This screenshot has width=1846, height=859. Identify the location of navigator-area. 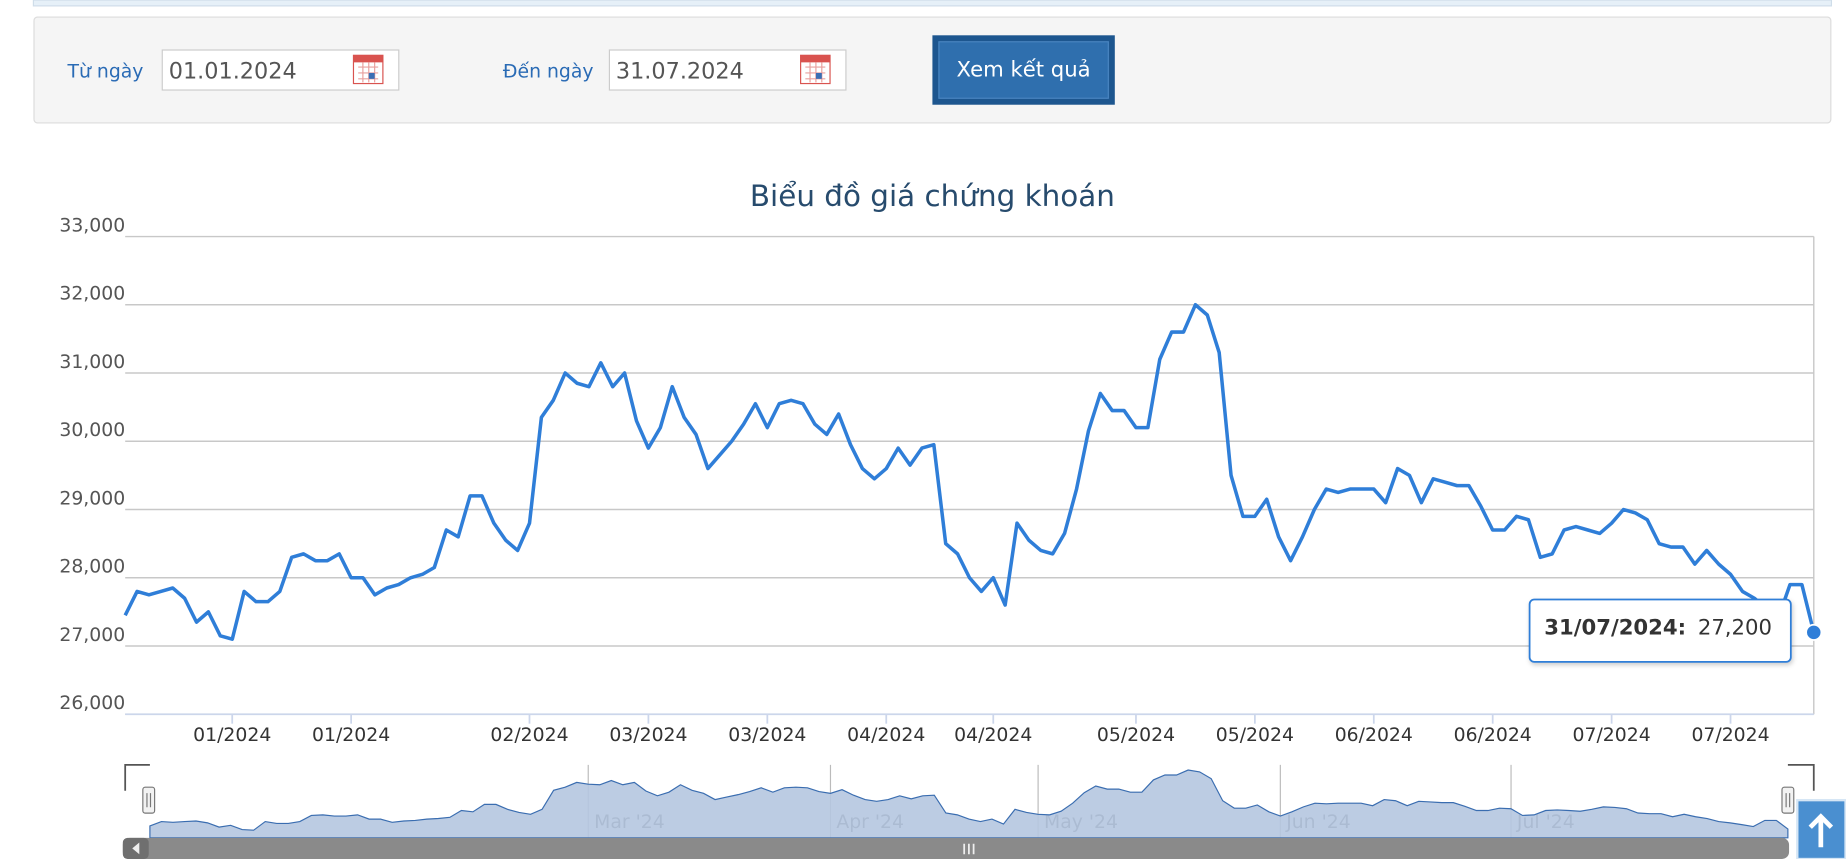
(969, 804).